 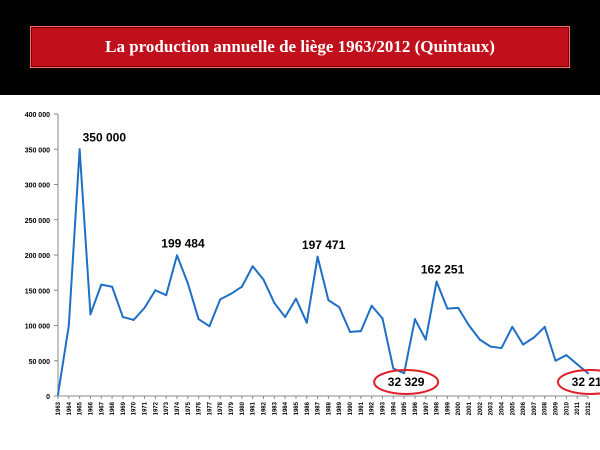 I want to click on x-tick-label: 1966, so click(x=91, y=408).